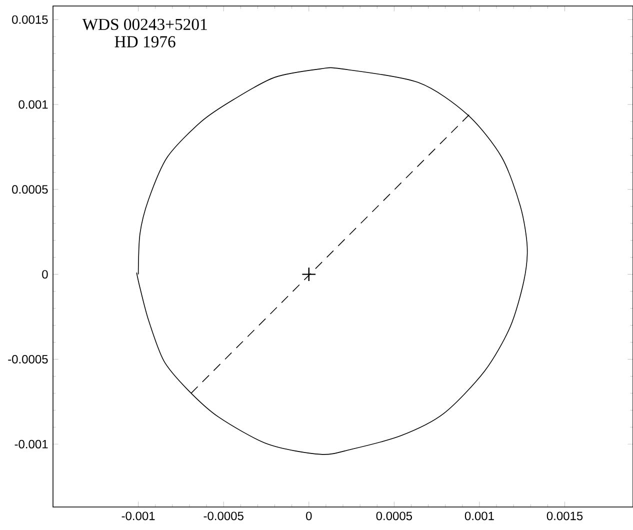 This screenshot has height=530, width=633. Describe the element at coordinates (564, 516) in the screenshot. I see `x-tick-label: 0.0015` at that location.